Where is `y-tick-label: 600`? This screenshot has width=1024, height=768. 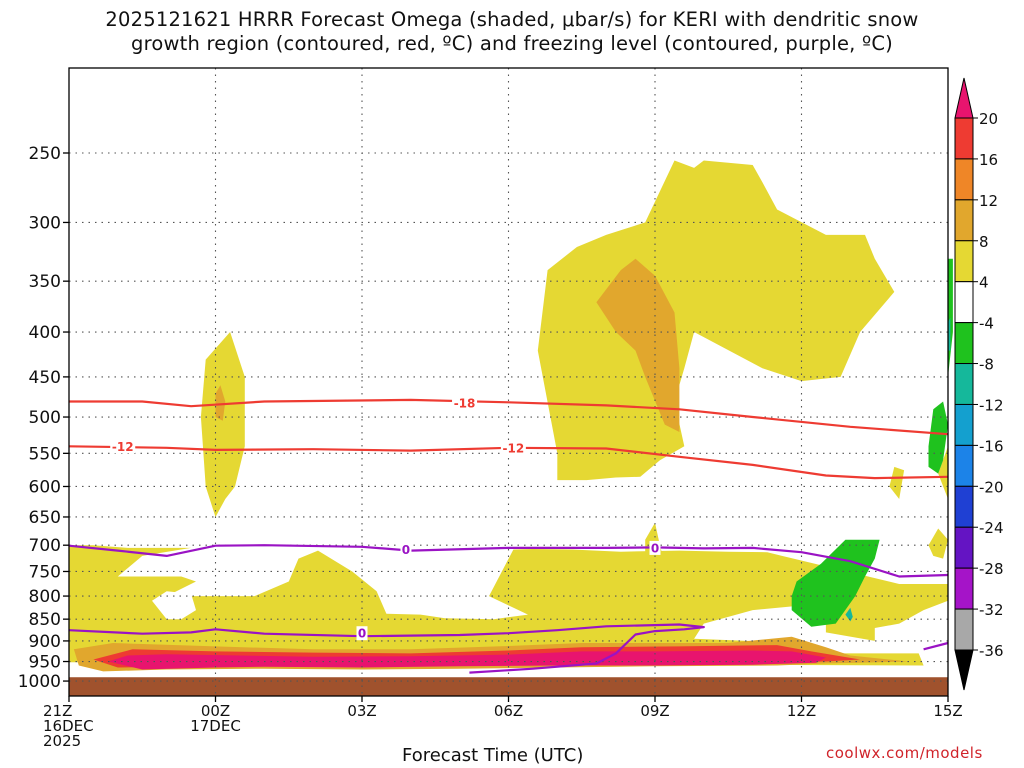 y-tick-label: 600 is located at coordinates (45, 487).